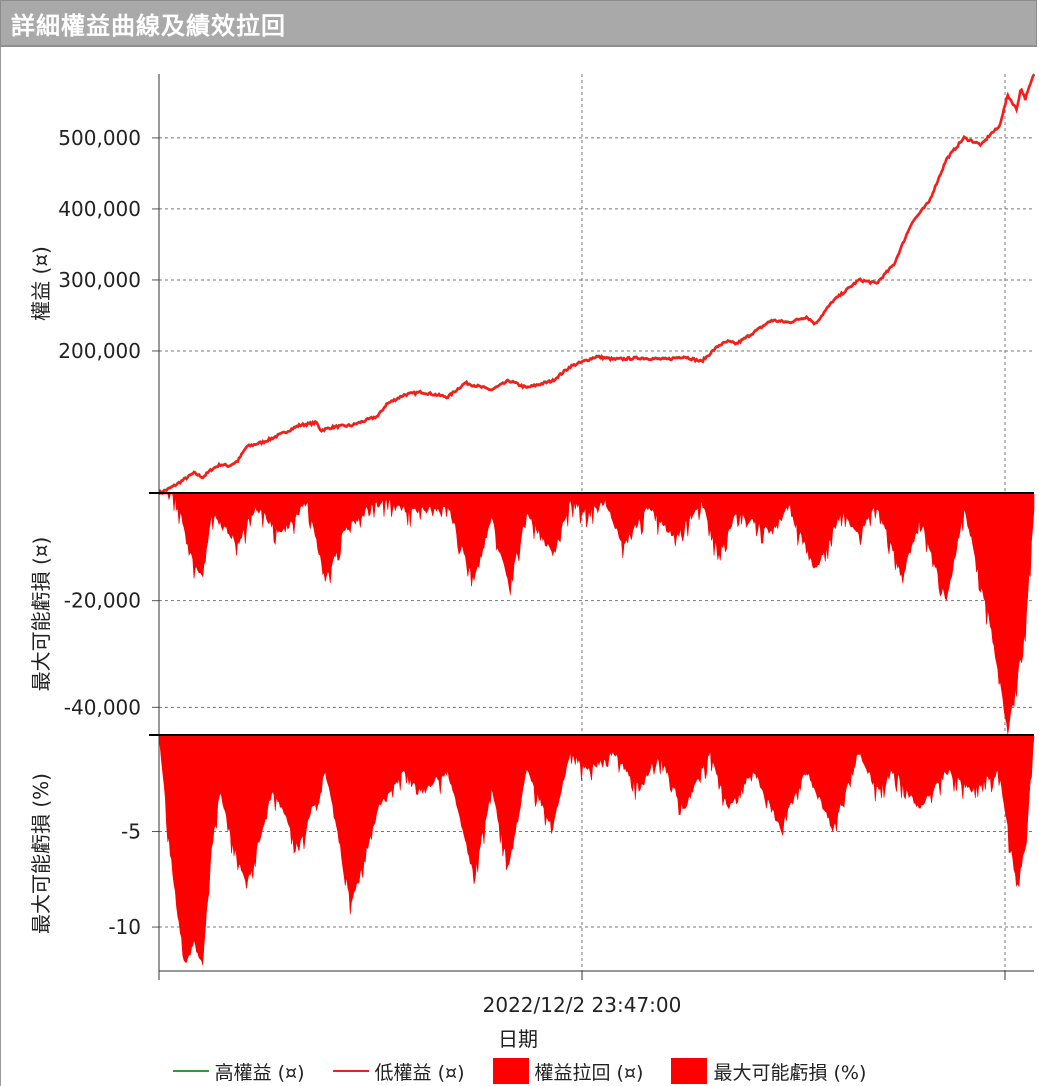  I want to click on y-tick-label: 200,000, so click(99, 351).